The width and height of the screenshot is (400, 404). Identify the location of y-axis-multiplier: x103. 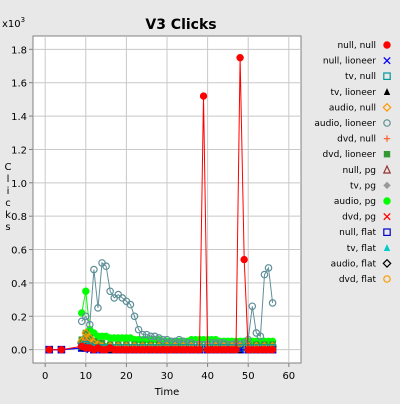
(13, 23).